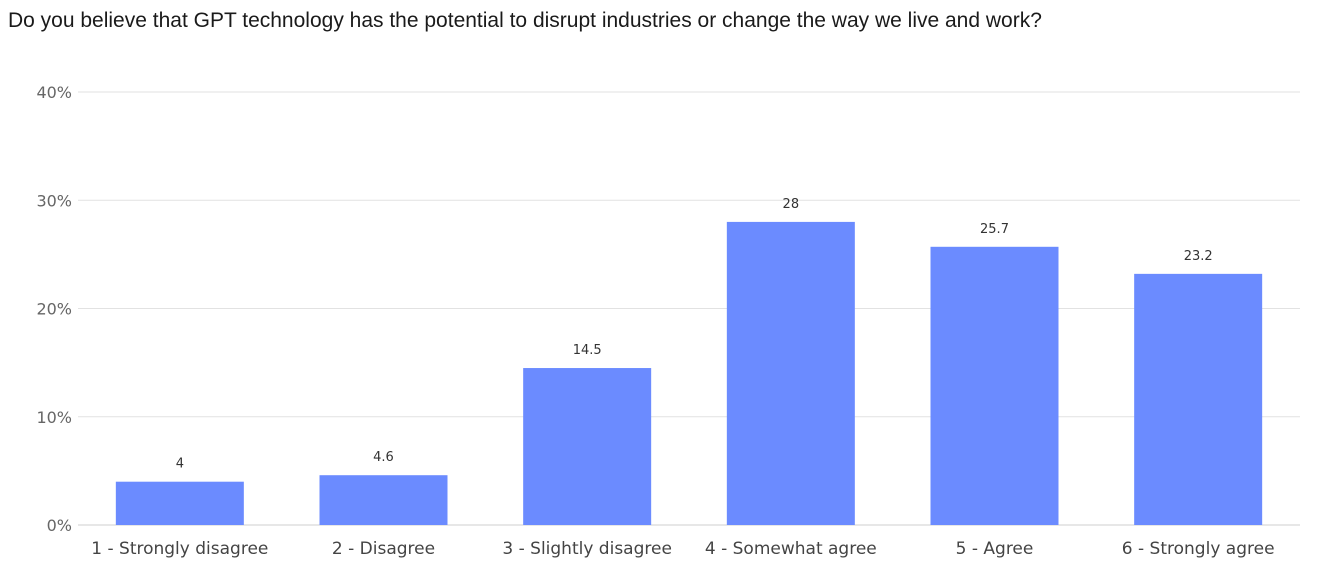  Describe the element at coordinates (1198, 256) in the screenshot. I see `bar-value-label: 23.2` at that location.